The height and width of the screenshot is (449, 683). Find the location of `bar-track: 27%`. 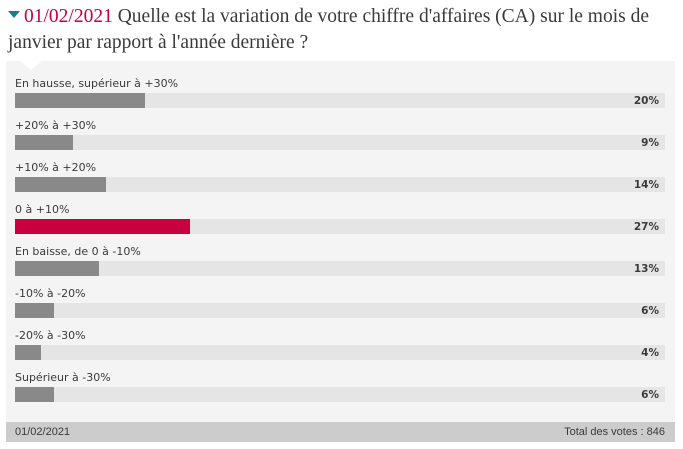

bar-track: 27% is located at coordinates (340, 226).